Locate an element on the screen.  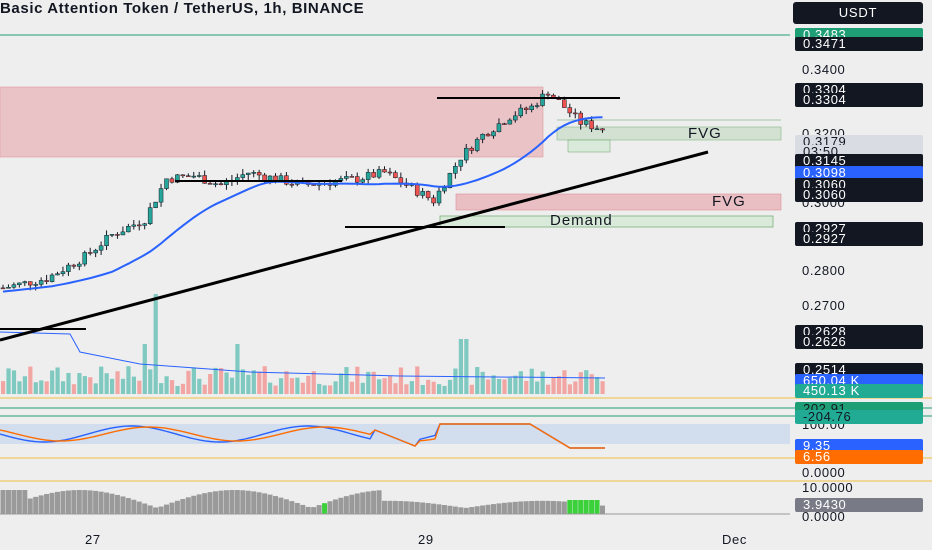
price-tag: 3.9430 is located at coordinates (859, 505).